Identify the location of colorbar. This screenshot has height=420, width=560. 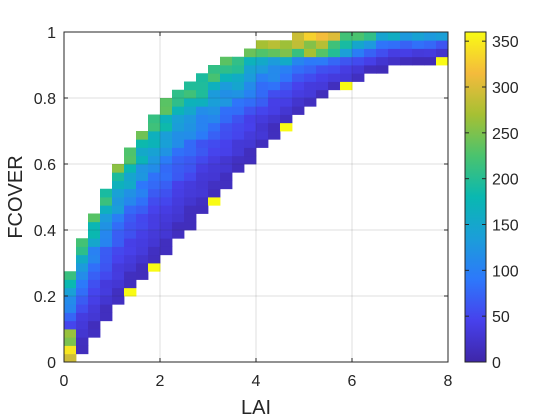
(475, 197).